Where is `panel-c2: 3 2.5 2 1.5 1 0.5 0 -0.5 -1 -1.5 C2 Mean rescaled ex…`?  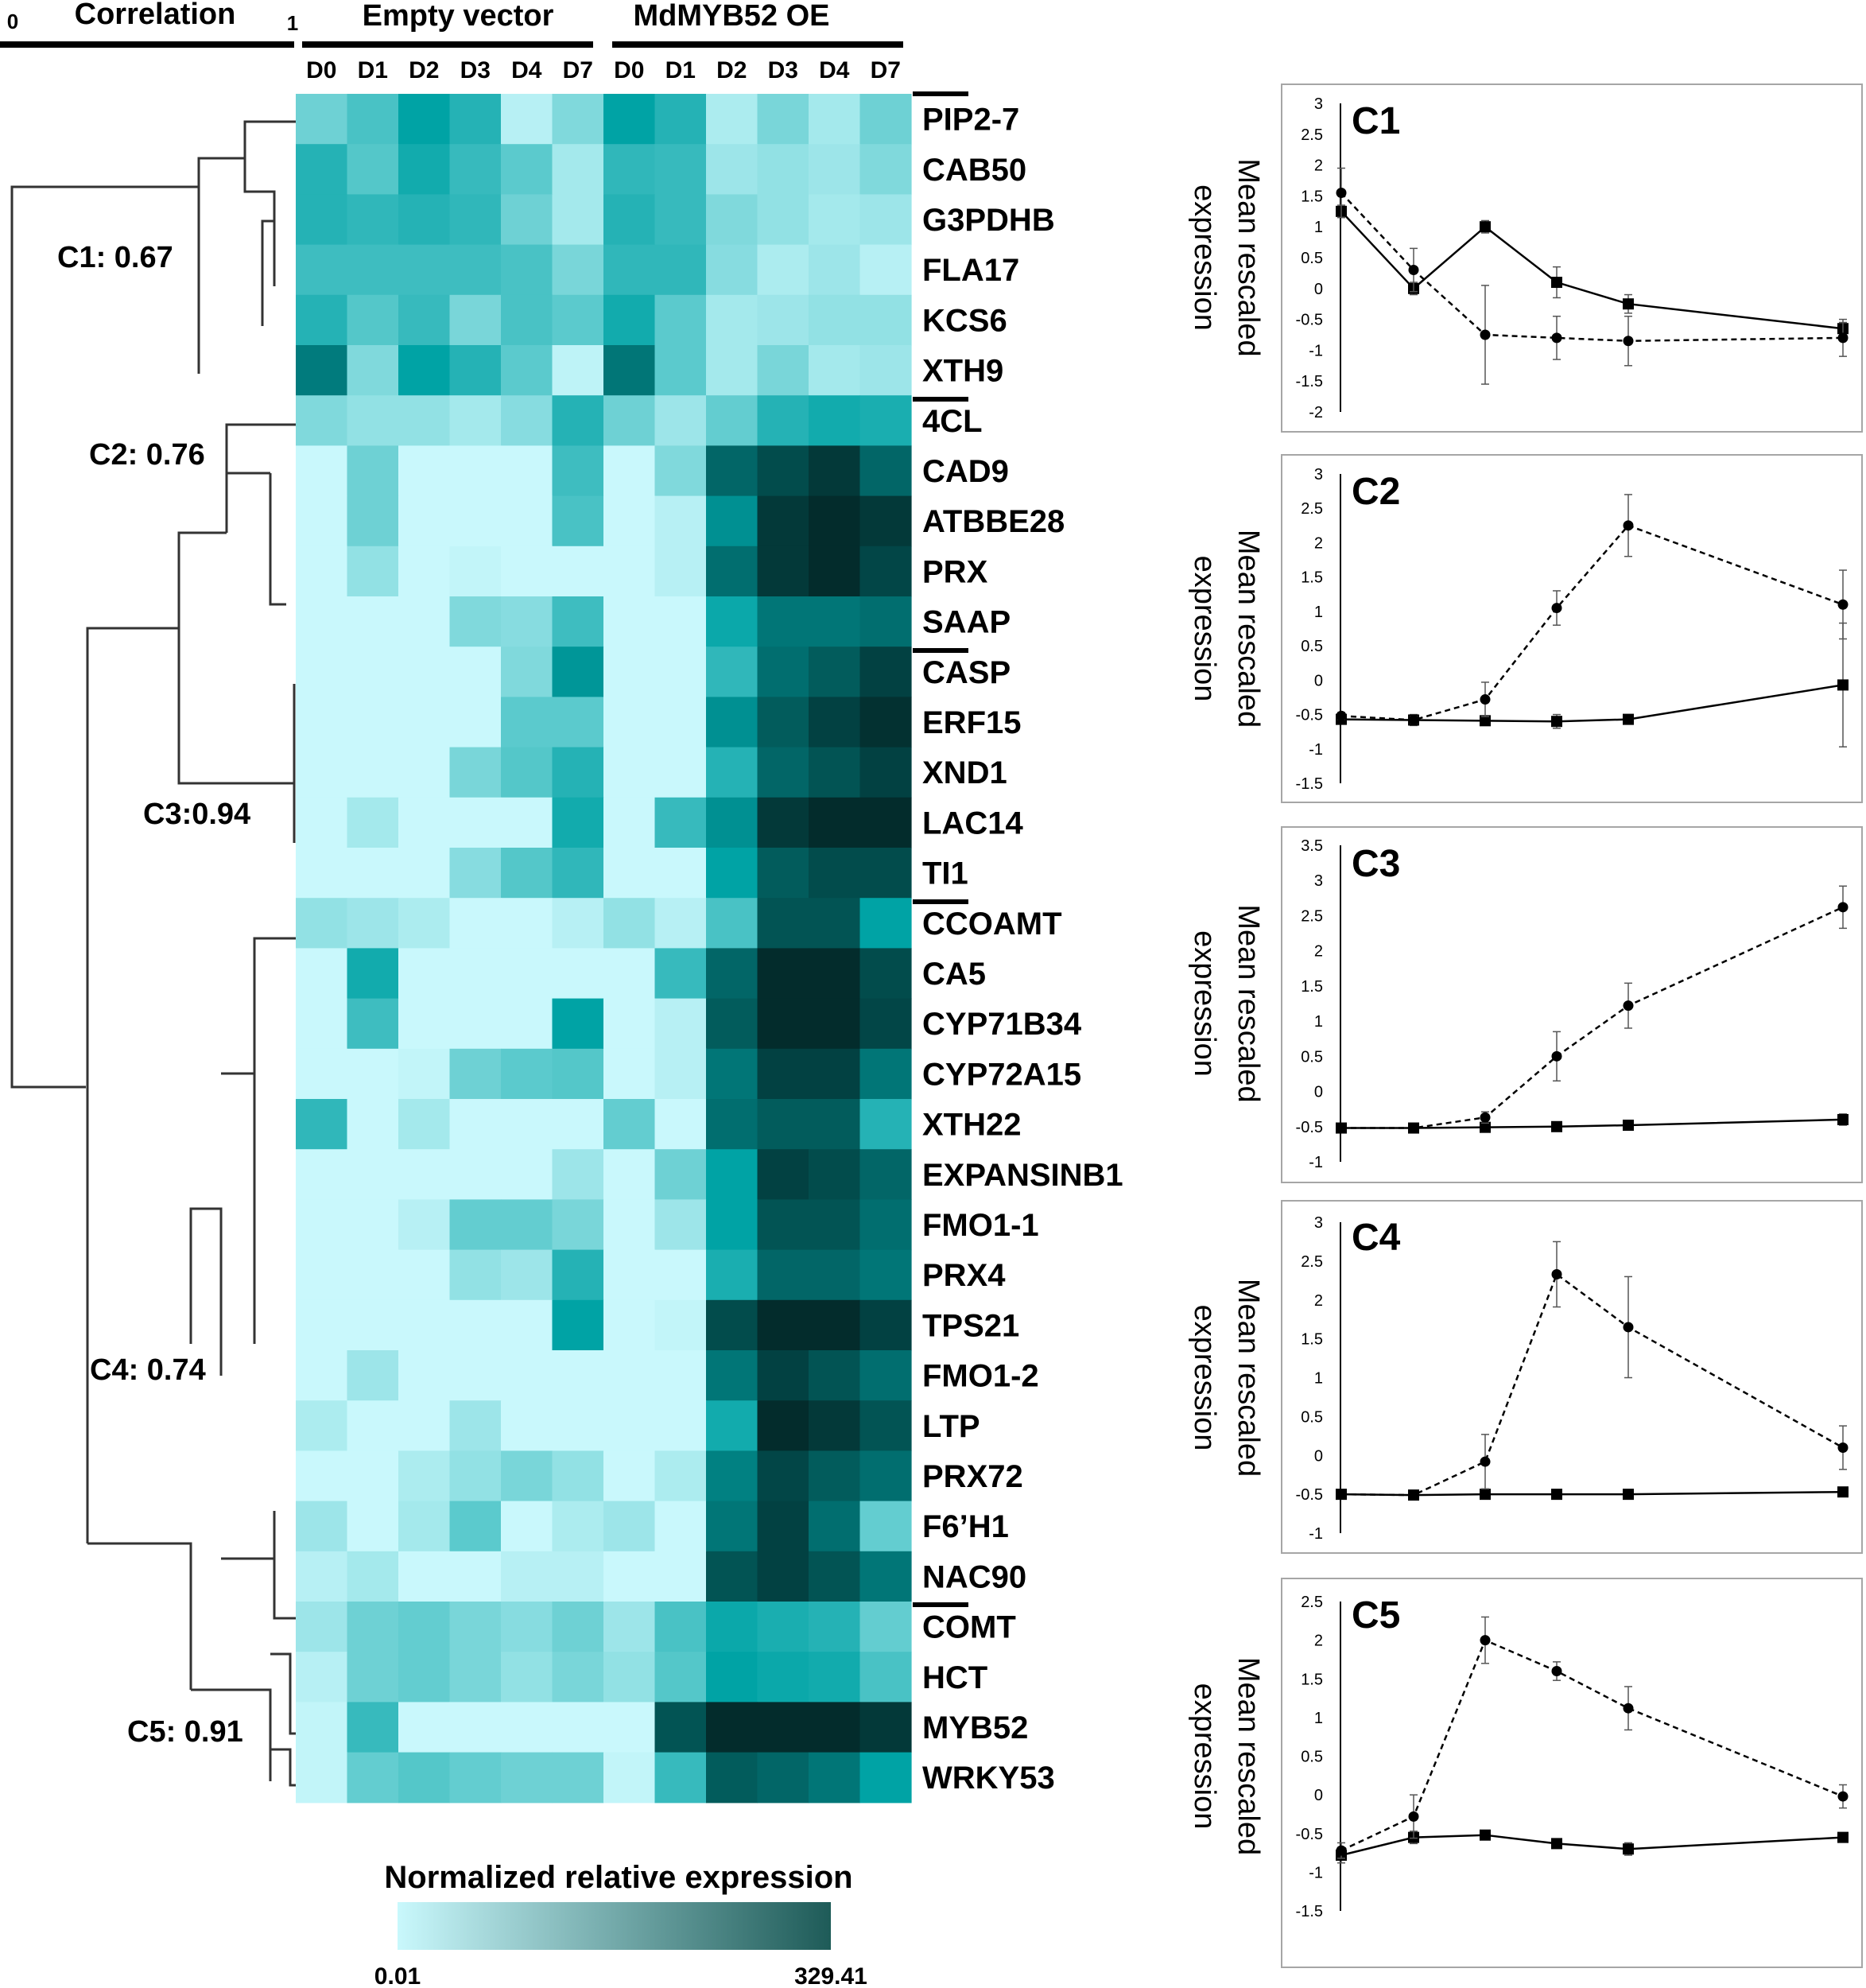
panel-c2: 3 2.5 2 1.5 1 0.5 0 -0.5 -1 -1.5 C2 Mean rescaled ex… is located at coordinates (1525, 628).